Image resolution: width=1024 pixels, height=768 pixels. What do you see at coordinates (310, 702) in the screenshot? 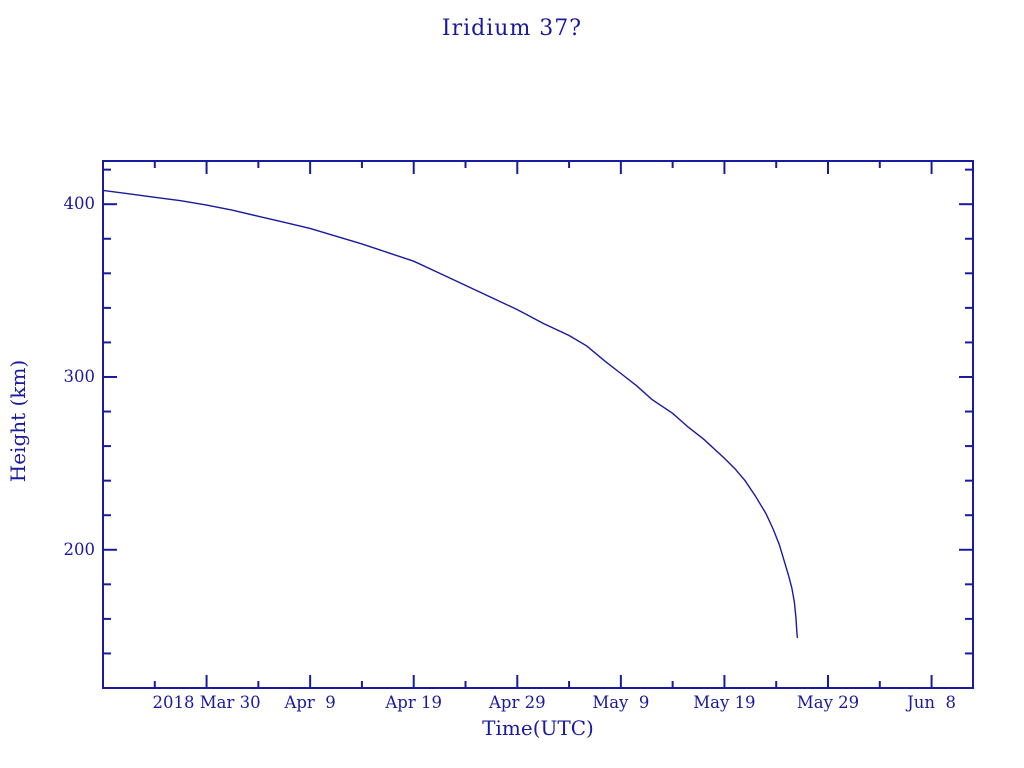
I see `x-tick-label: Apr 9` at bounding box center [310, 702].